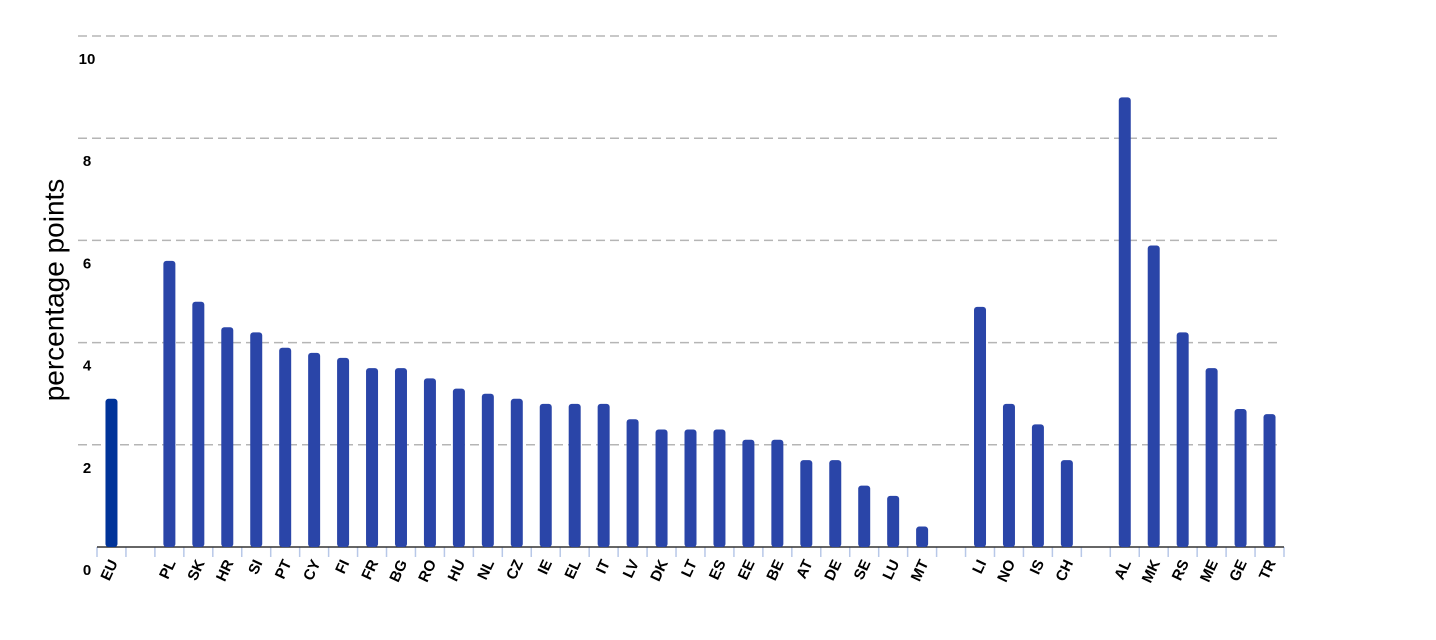  Describe the element at coordinates (1268, 569) in the screenshot. I see `x-tick-label: TR` at that location.